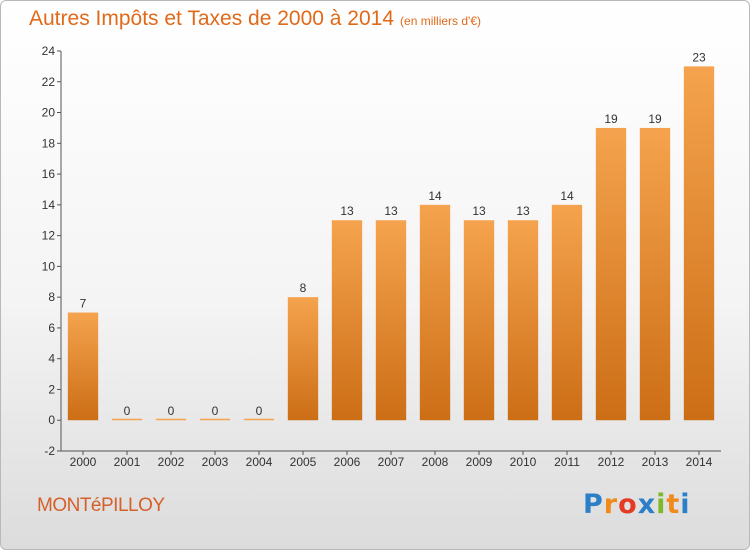  Describe the element at coordinates (611, 119) in the screenshot. I see `value-label-2012: 19` at that location.